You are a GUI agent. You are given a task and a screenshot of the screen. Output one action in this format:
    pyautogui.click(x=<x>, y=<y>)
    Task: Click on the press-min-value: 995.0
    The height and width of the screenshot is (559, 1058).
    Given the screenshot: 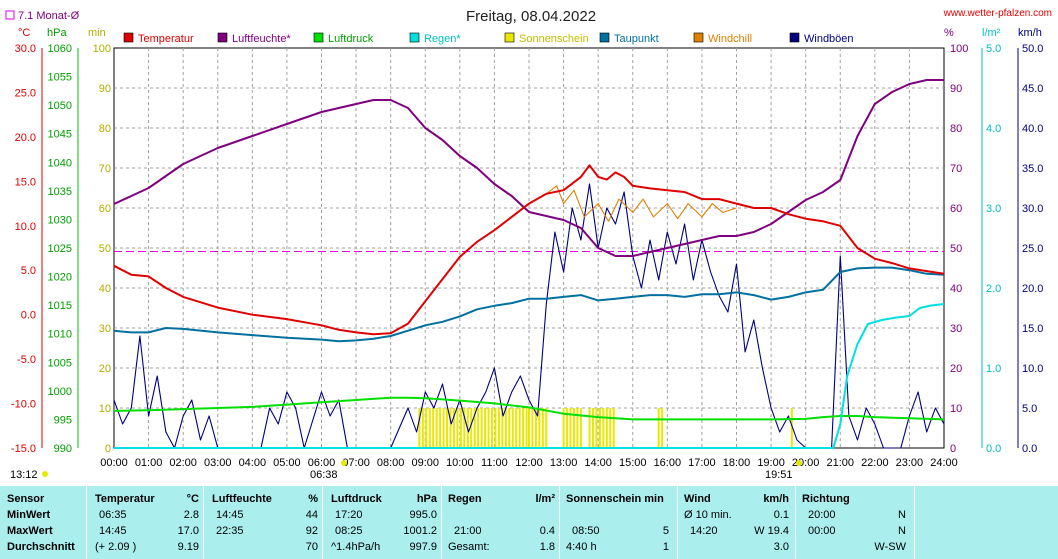 What is the action you would take?
    pyautogui.click(x=423, y=515)
    